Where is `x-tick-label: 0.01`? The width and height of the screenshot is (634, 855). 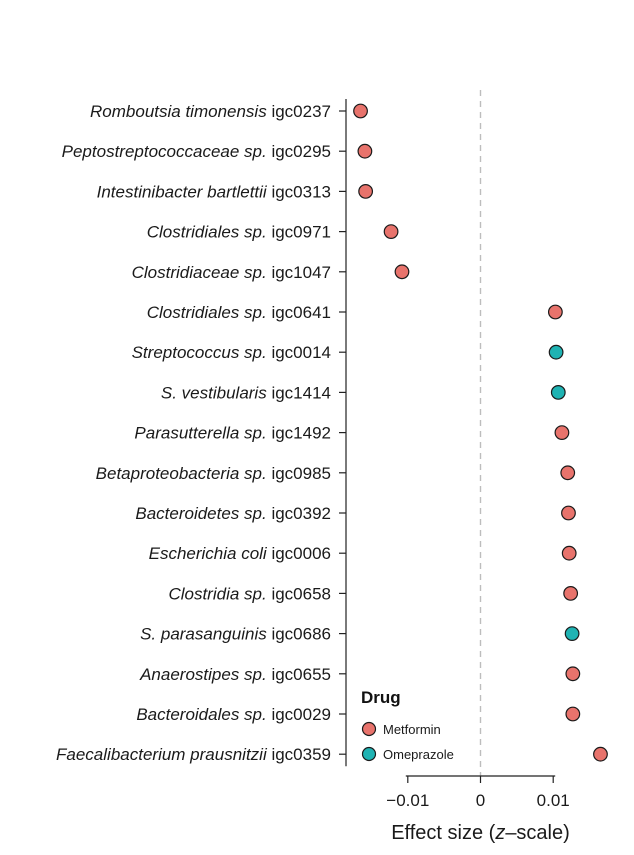 x-tick-label: 0.01 is located at coordinates (553, 800).